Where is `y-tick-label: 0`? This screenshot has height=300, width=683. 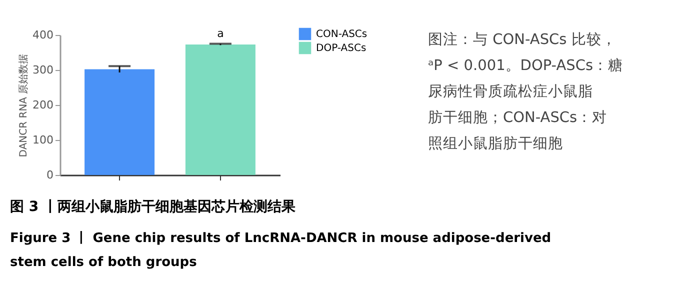
y-tick-label: 0 is located at coordinates (50, 175).